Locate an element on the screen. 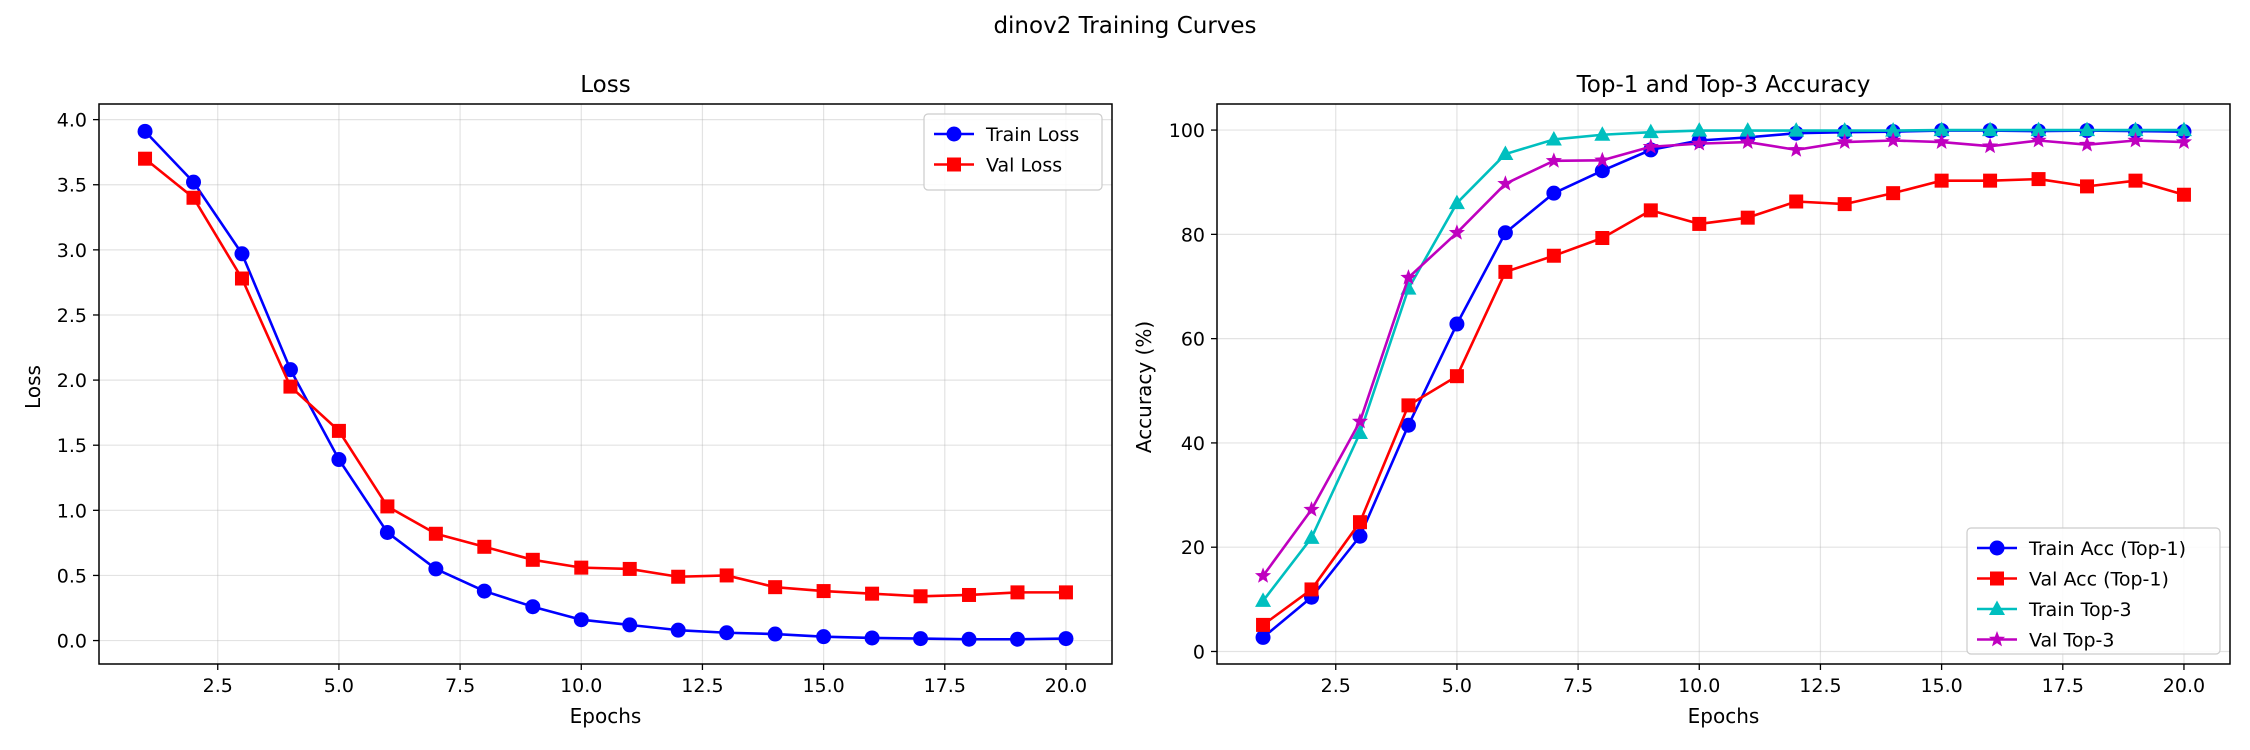  y-tick-label: 3.0 is located at coordinates (72, 251).